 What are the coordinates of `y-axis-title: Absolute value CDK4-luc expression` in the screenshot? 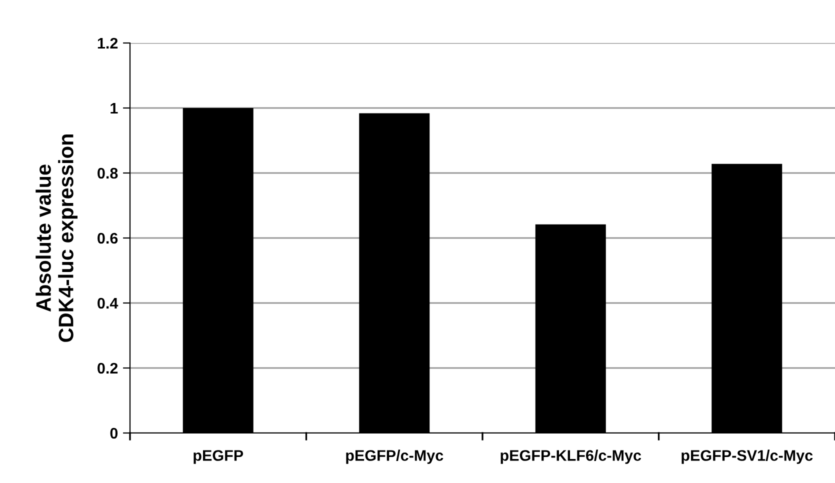 It's located at (57, 238).